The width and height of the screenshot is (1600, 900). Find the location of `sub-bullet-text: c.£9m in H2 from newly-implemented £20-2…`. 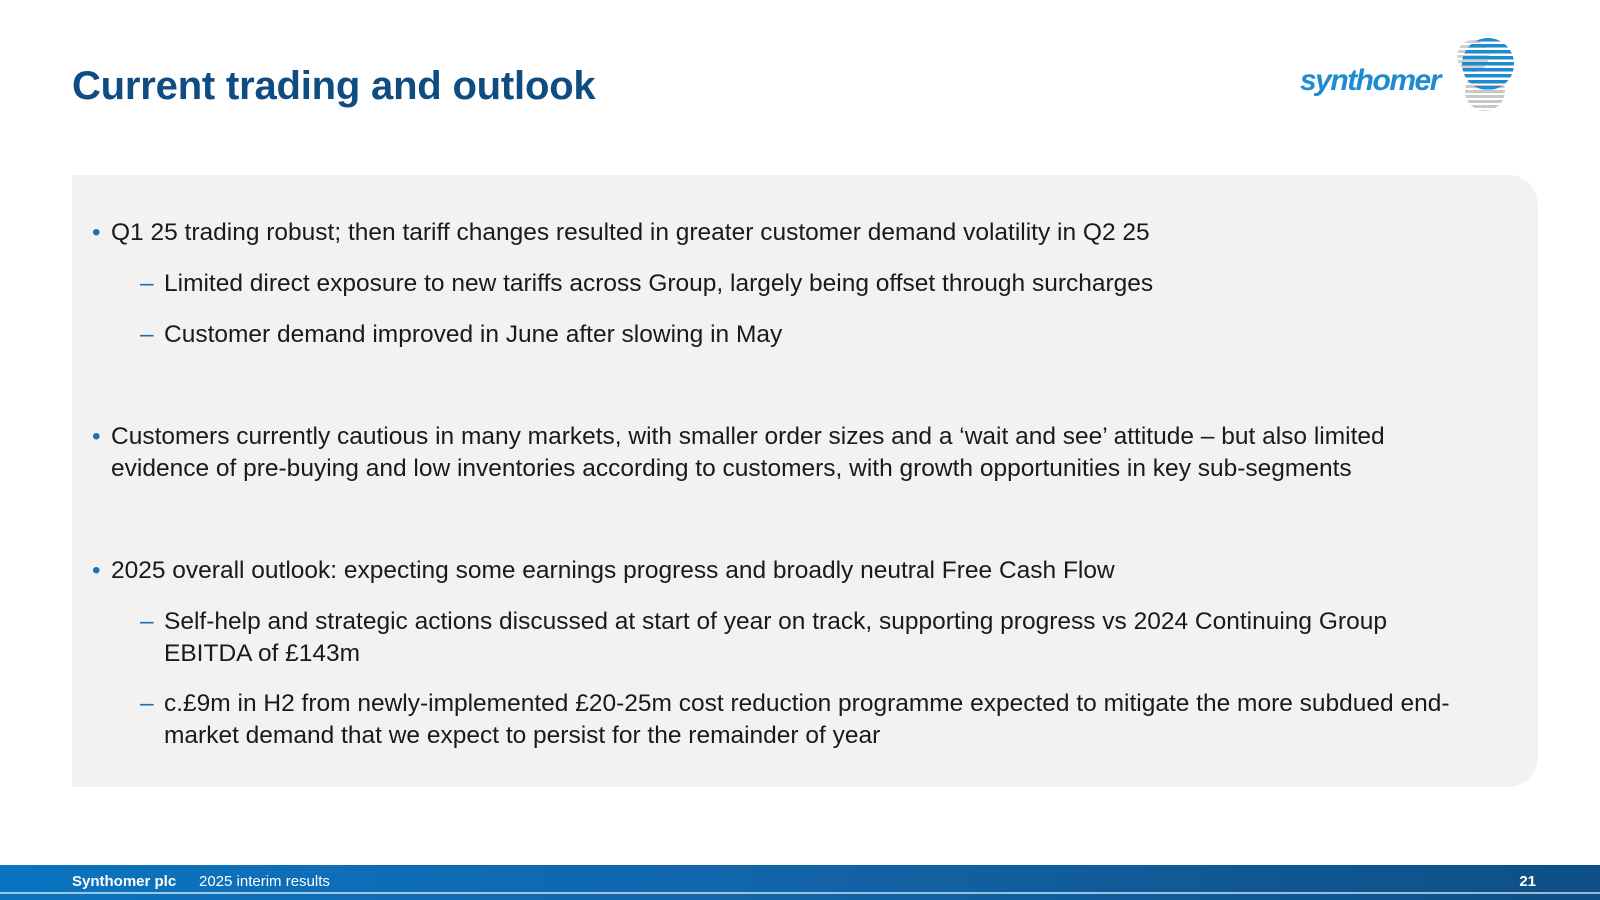

sub-bullet-text: c.£9m in H2 from newly-implemented £20-2… is located at coordinates (807, 719).